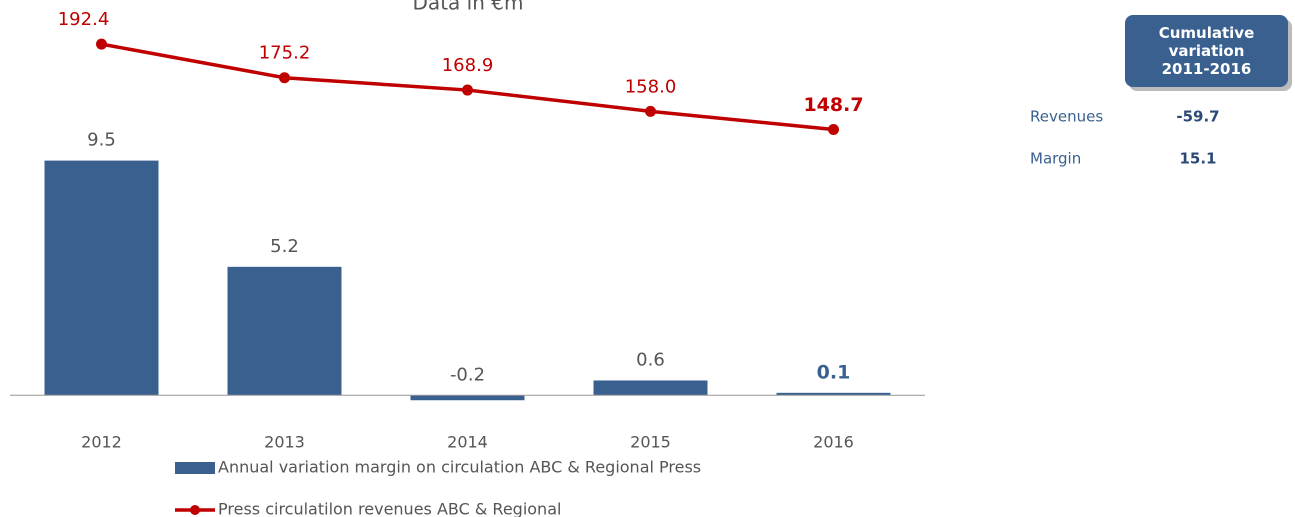 This screenshot has height=517, width=1295. Describe the element at coordinates (1066, 117) in the screenshot. I see `table-row-label: Revenues` at that location.